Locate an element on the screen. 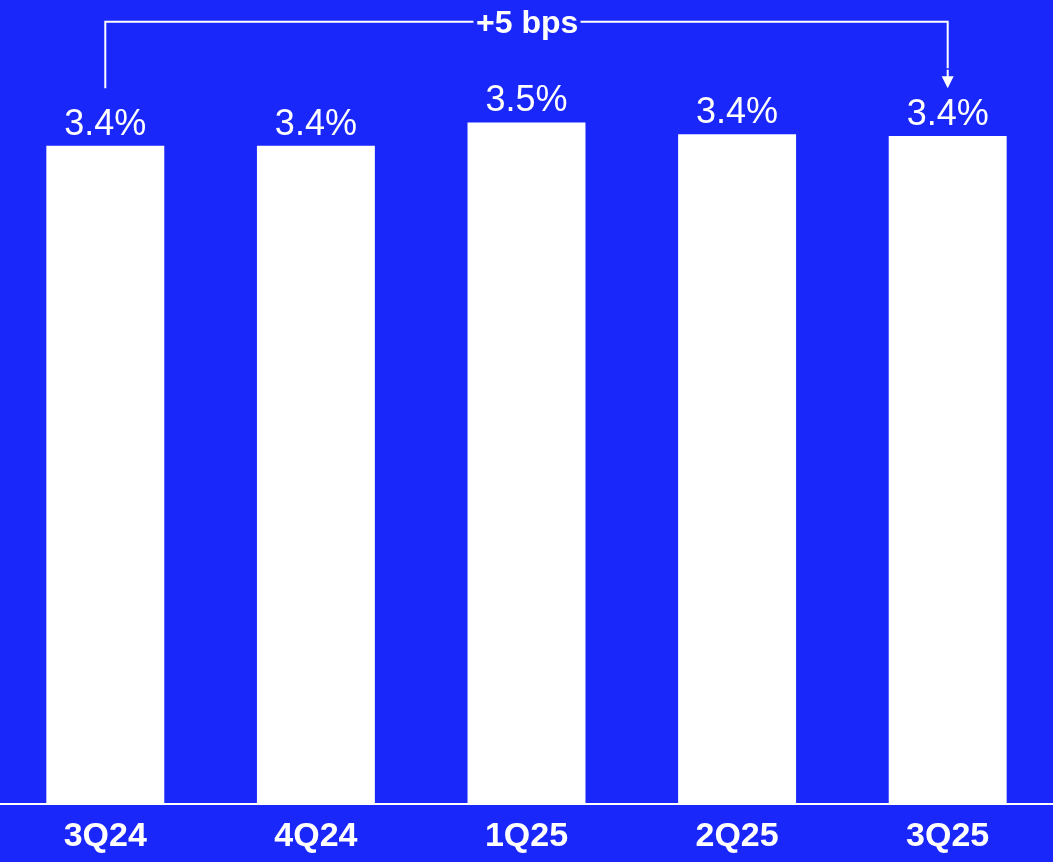  x-tick-label: 3Q24 is located at coordinates (105, 833).